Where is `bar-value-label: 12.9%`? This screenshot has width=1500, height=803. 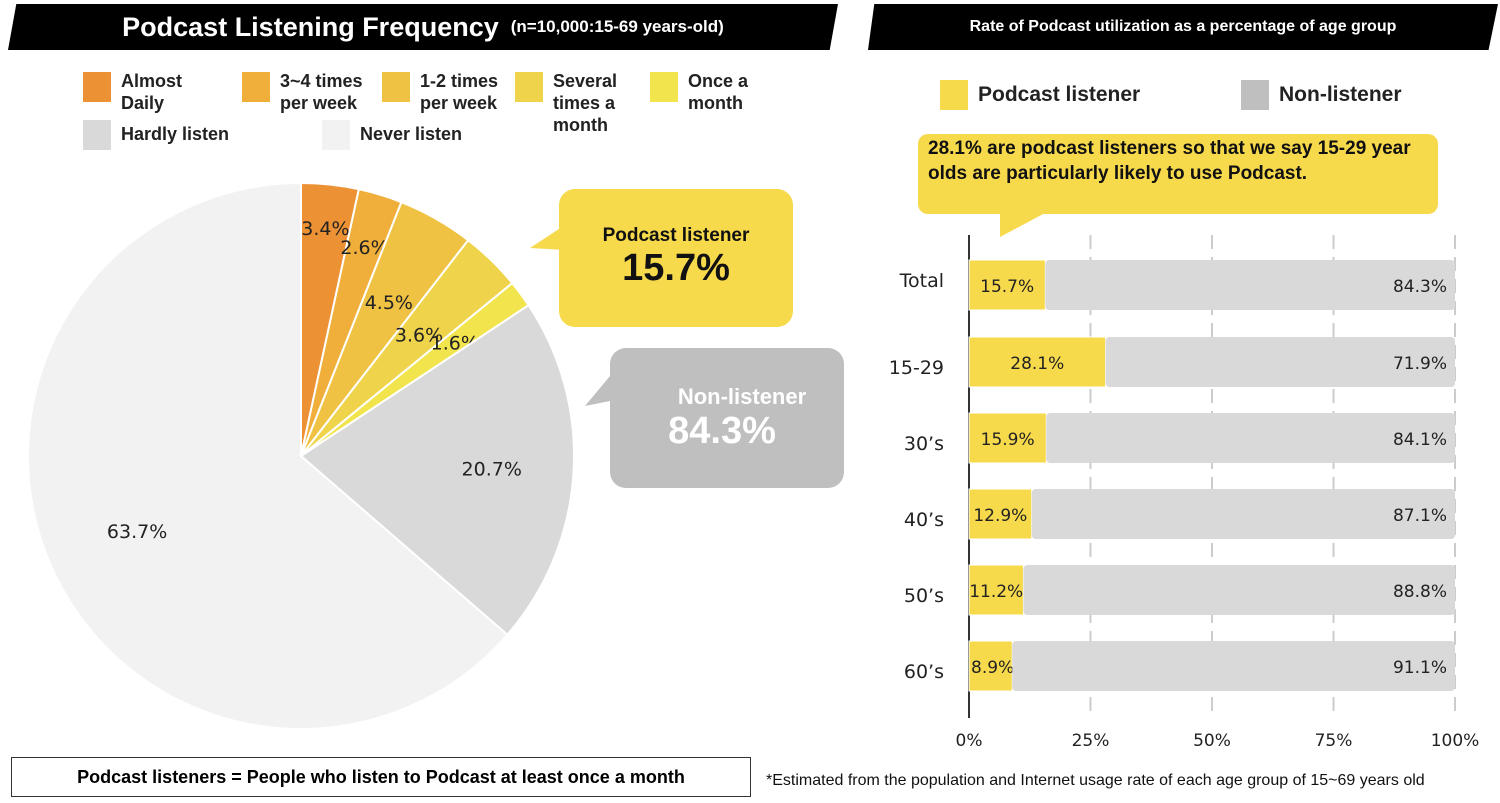 bar-value-label: 12.9% is located at coordinates (1000, 516).